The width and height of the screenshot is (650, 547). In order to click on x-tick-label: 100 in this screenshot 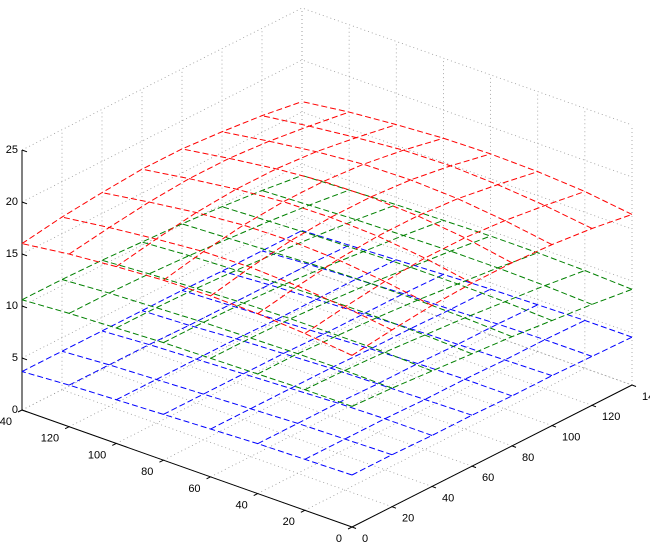, I will do `click(571, 437)`.